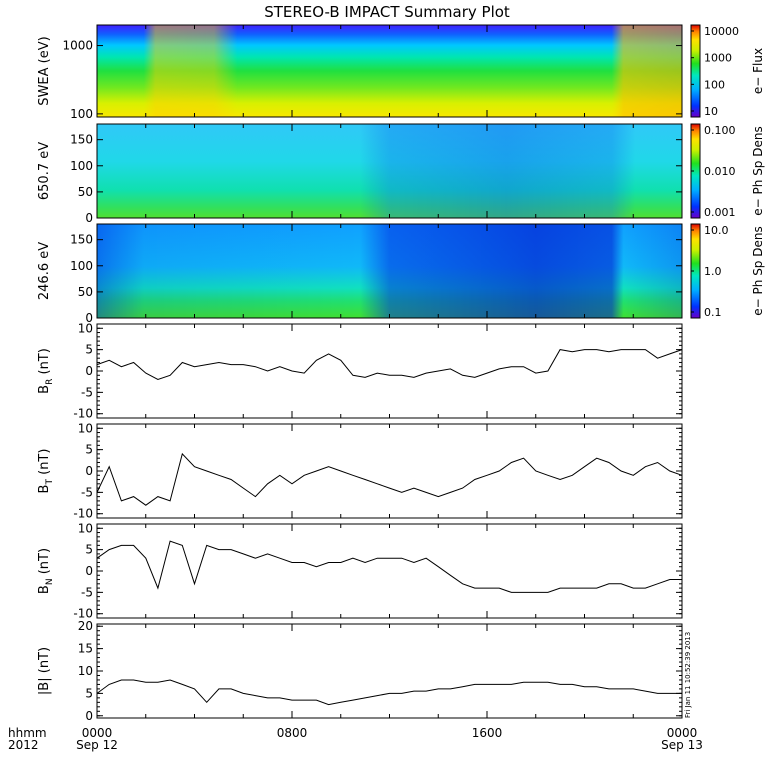 The image size is (780, 780). What do you see at coordinates (720, 212) in the screenshot?
I see `colorbar-tick-label: 0.001` at bounding box center [720, 212].